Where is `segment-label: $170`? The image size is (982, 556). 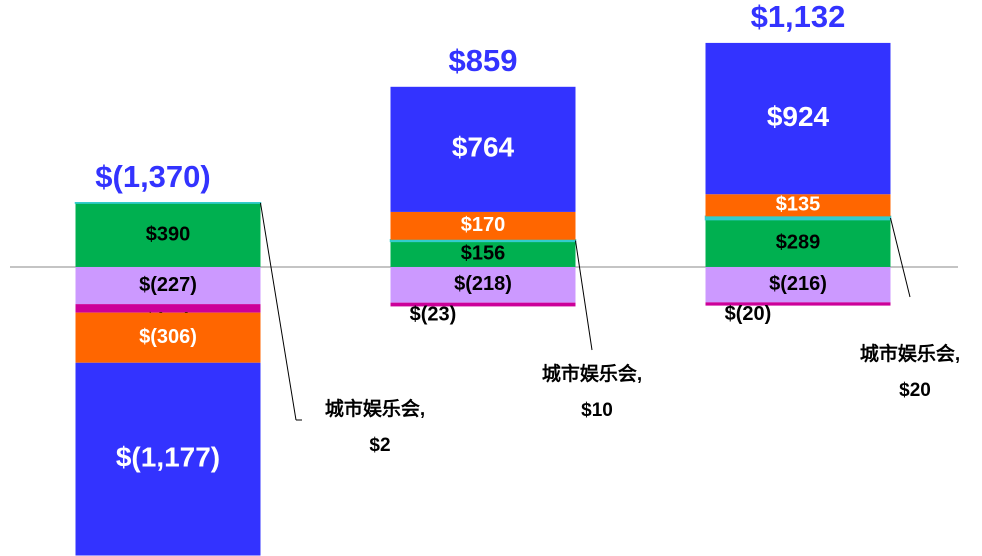
segment-label: $170 is located at coordinates (483, 225).